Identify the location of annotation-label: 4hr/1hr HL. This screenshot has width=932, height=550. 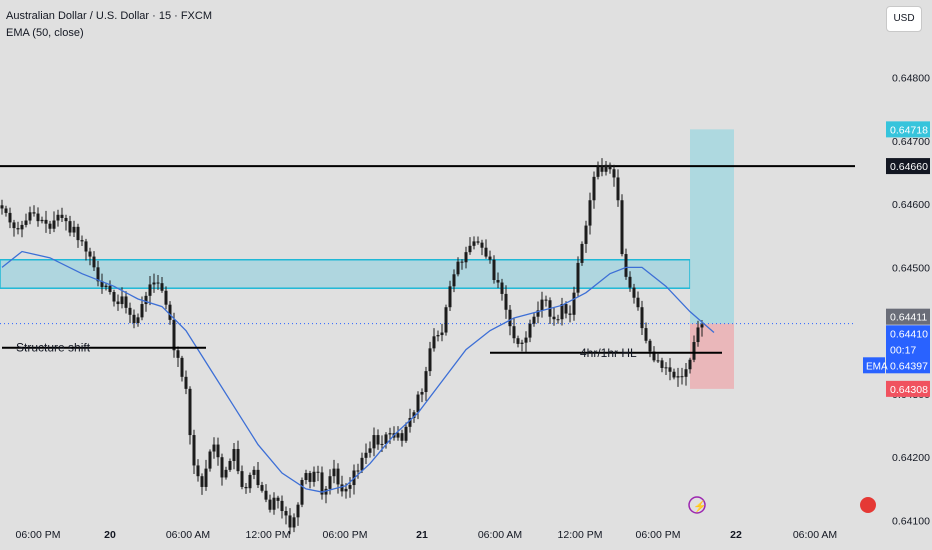
(608, 353).